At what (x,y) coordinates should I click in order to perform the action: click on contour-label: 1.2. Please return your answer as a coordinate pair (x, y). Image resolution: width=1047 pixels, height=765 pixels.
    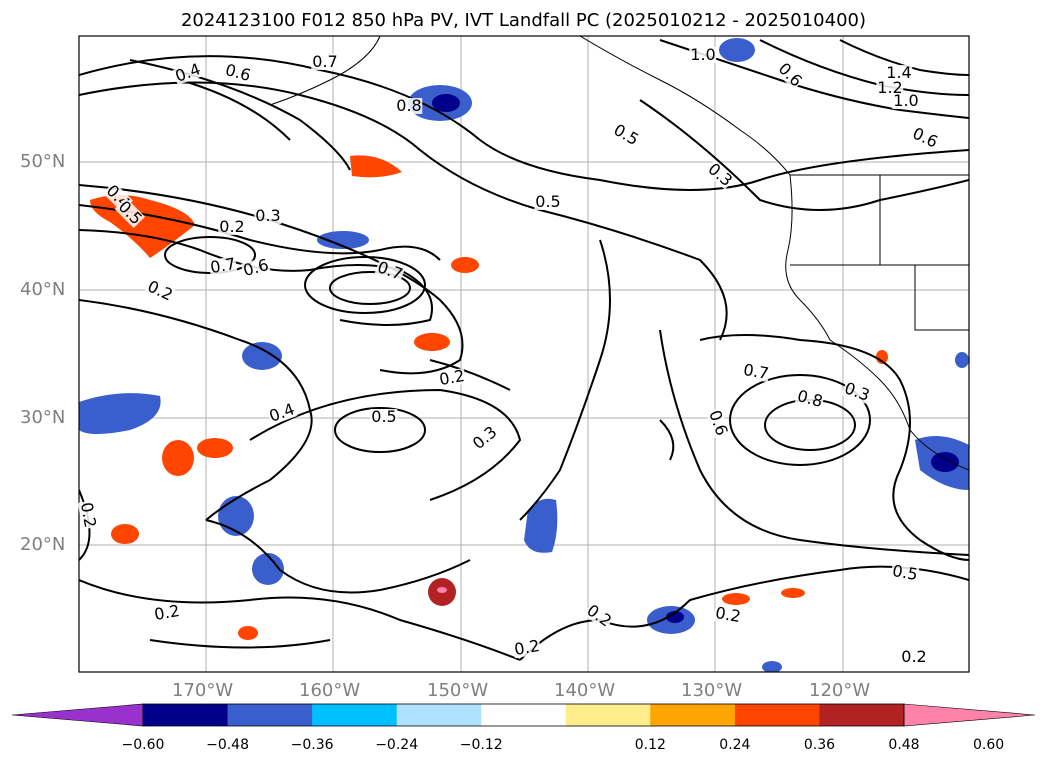
    Looking at the image, I should click on (890, 87).